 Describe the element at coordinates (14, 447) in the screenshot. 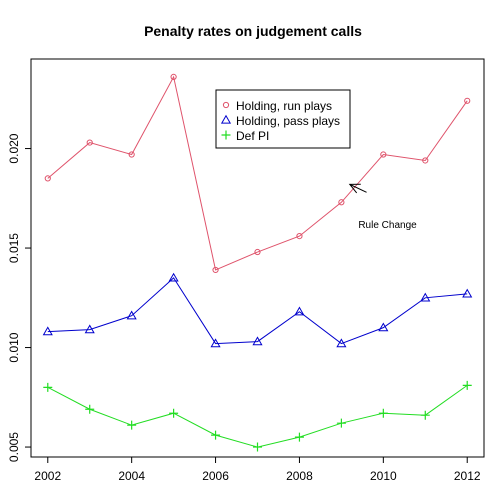

I see `y-tick-label: 0.005` at that location.